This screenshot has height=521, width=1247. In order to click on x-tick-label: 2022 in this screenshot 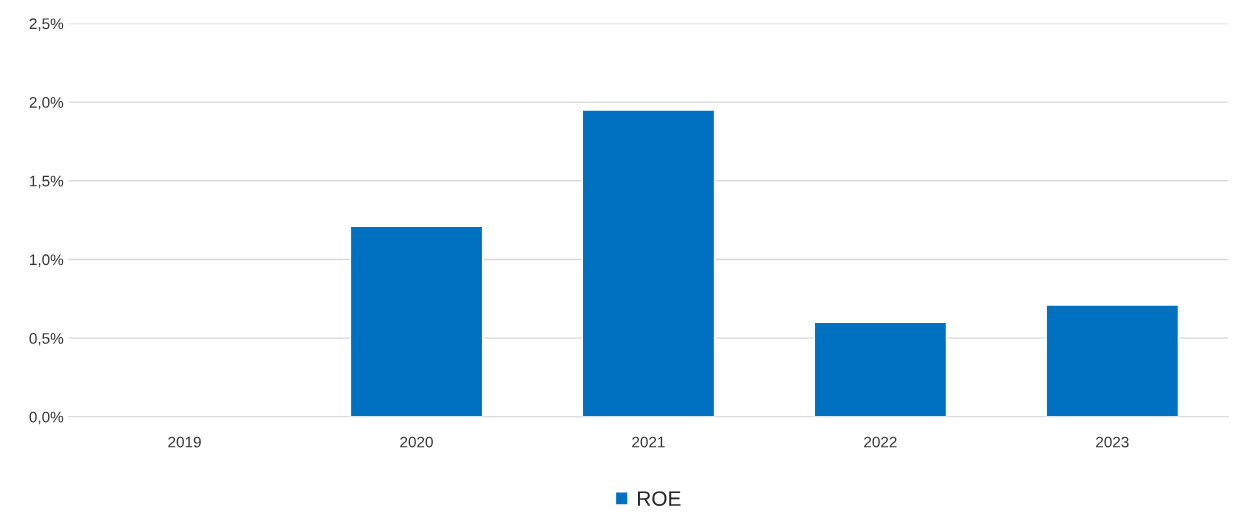, I will do `click(880, 442)`.